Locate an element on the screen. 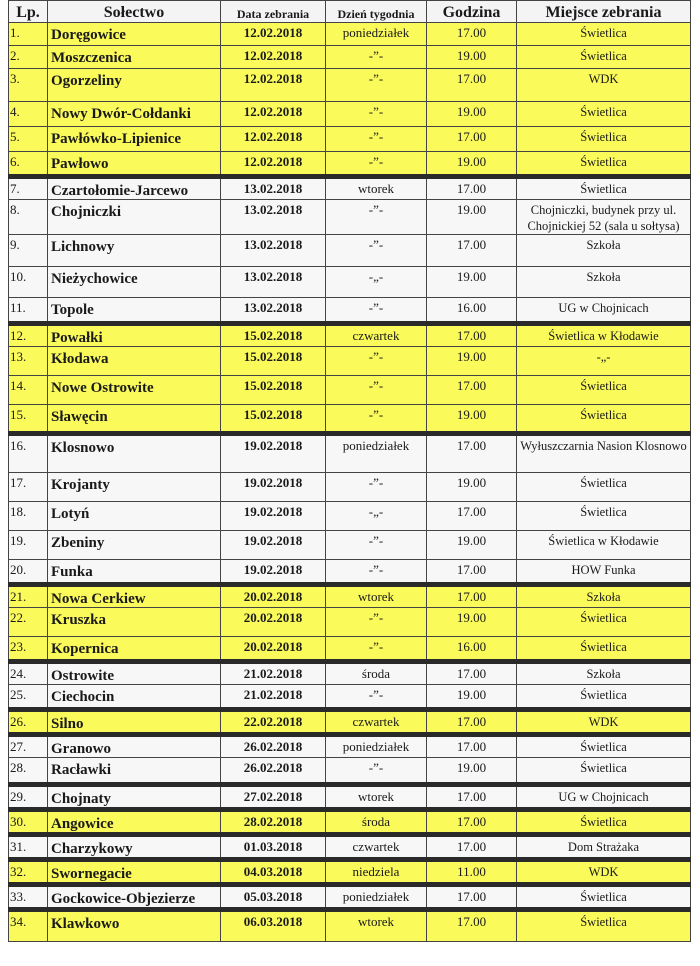 The image size is (700, 966). table-row: 28. Racławki 26.02.2018 -”- 19.00 Świetlica is located at coordinates (349, 771).